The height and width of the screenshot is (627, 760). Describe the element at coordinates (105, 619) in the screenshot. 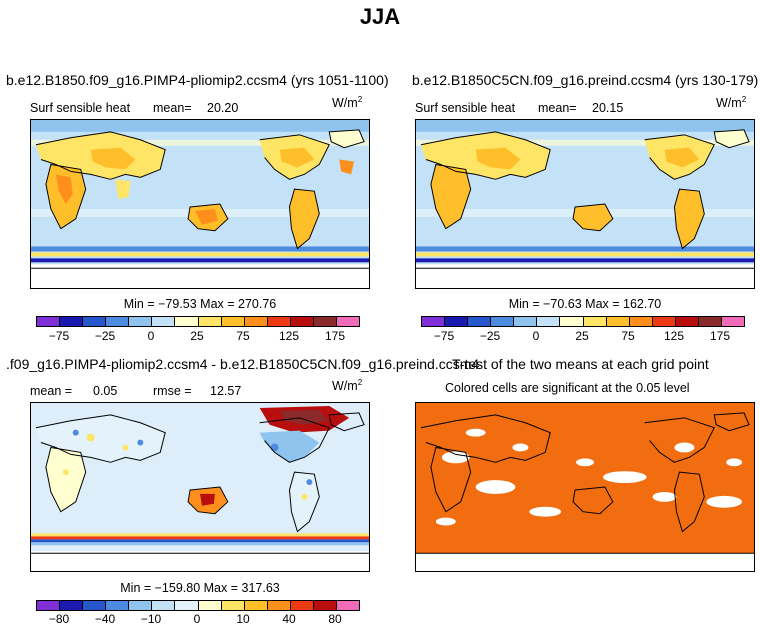

I see `colorbar-tick-label: −40` at that location.